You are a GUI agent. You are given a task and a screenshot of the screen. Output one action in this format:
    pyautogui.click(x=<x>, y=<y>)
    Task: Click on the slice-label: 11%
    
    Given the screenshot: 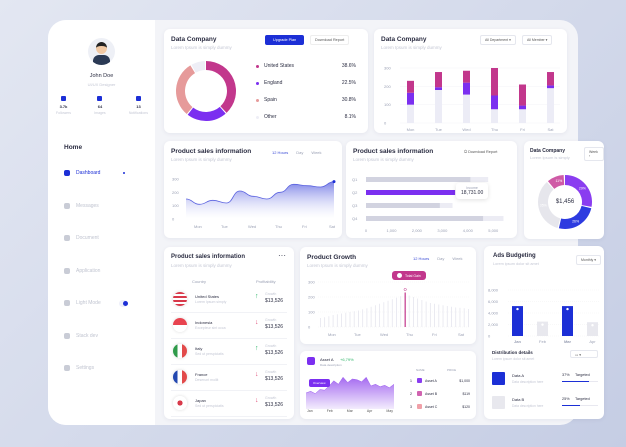 What is the action you would take?
    pyautogui.click(x=558, y=181)
    